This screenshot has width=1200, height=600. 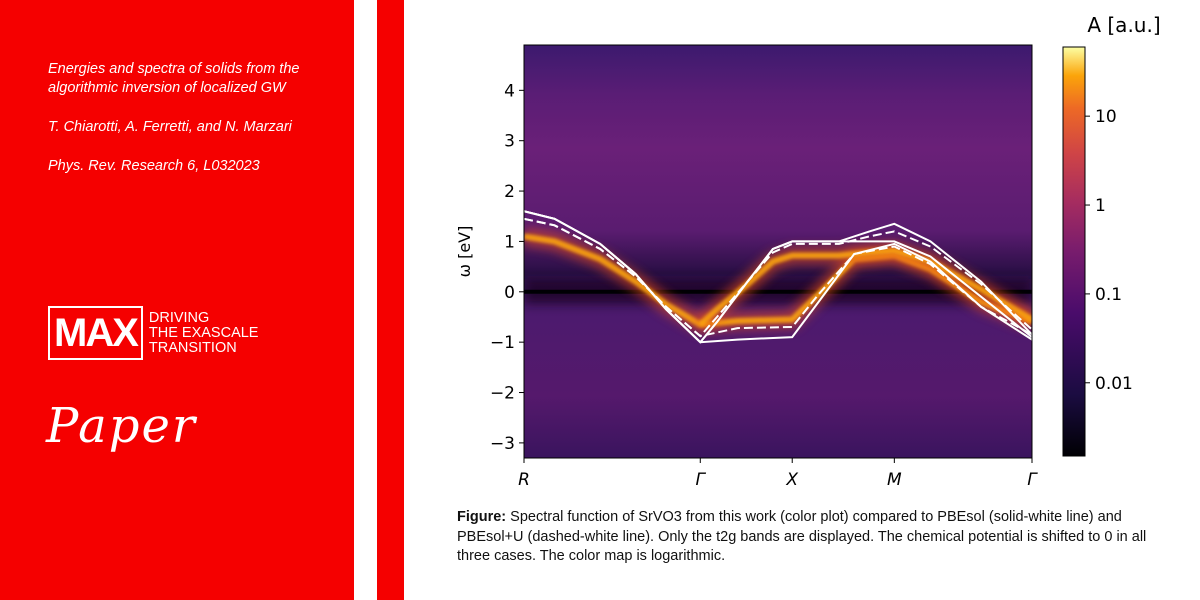 I want to click on paper-label: Paper, so click(x=121, y=426).